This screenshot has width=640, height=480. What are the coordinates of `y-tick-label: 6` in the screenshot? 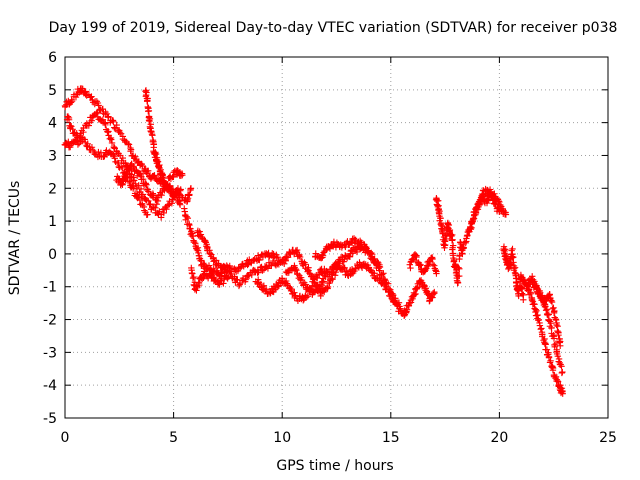 It's located at (52, 58).